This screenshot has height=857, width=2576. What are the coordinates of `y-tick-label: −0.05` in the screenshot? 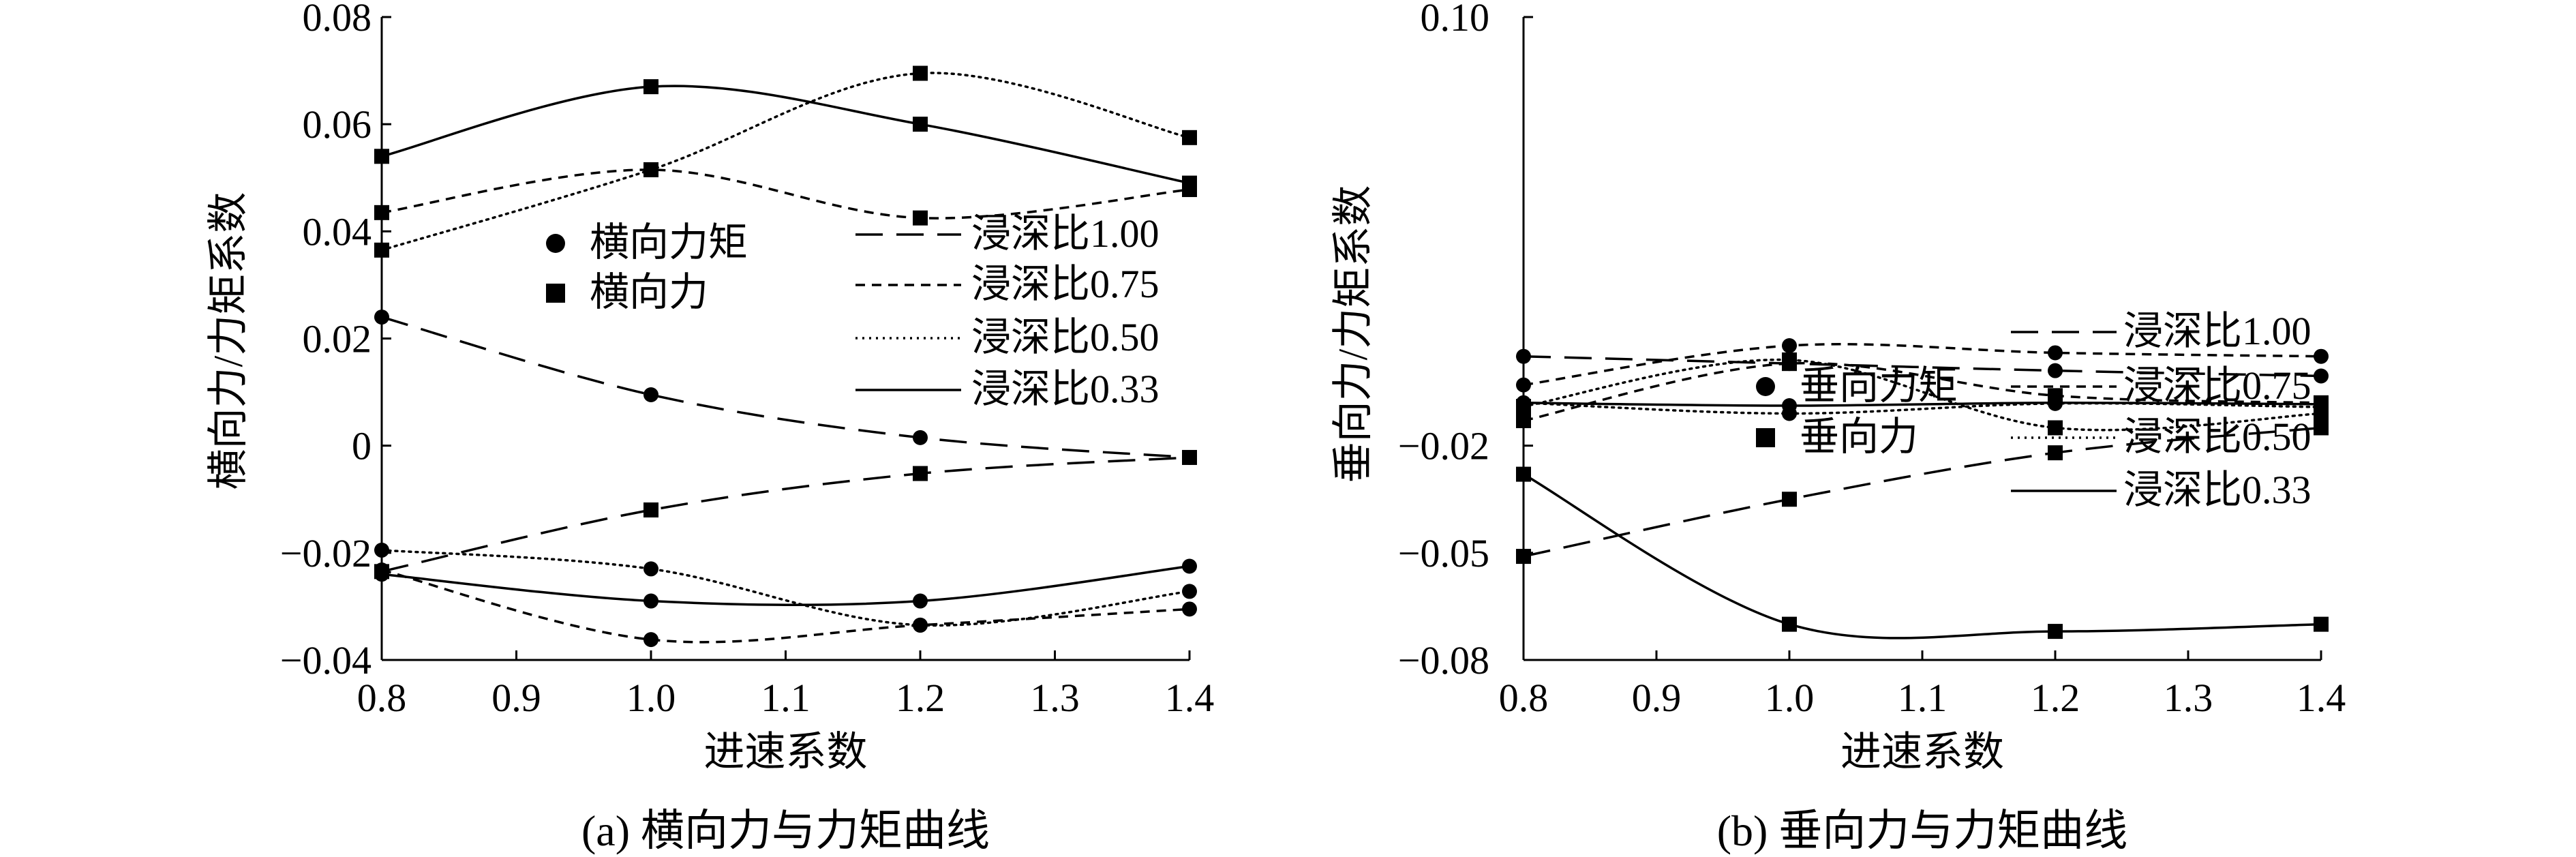 It's located at (1443, 553).